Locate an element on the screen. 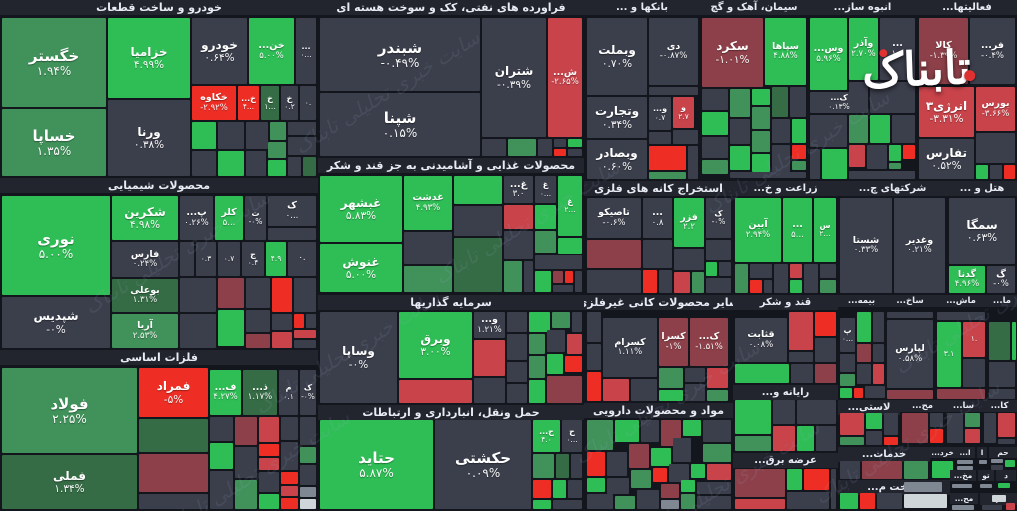  stock-tile: ۳.۱ is located at coordinates (949, 354).